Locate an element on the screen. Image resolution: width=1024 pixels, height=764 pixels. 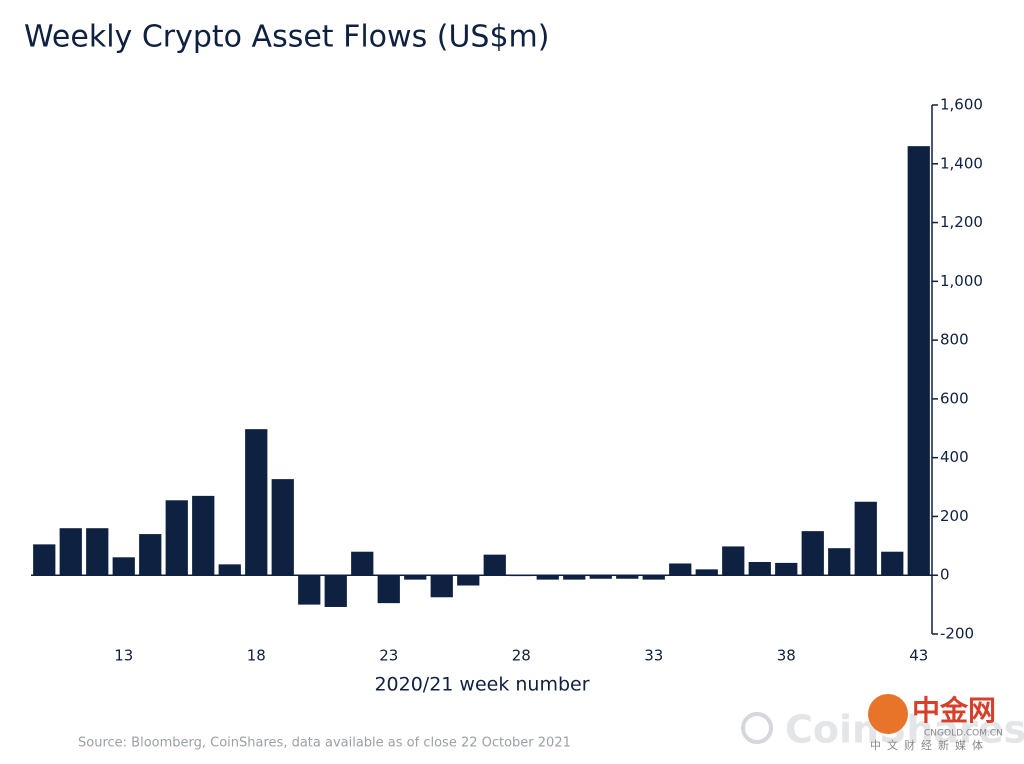
x-axis-label: 2020/21 week number is located at coordinates (481, 685).